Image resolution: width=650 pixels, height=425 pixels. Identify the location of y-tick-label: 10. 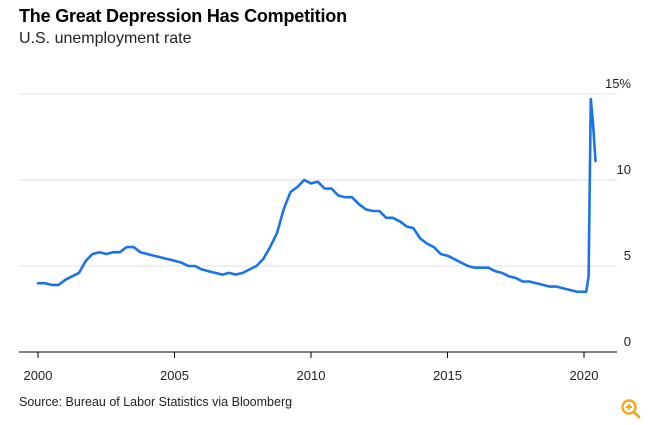
(624, 169).